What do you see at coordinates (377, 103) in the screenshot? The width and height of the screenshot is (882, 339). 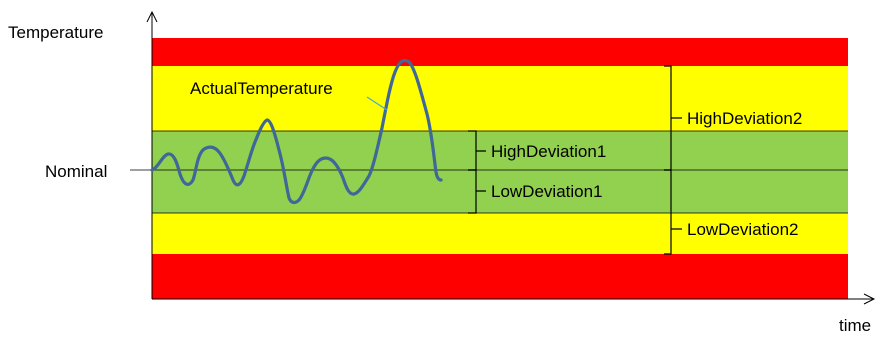 I see `actual-temperature-leader` at bounding box center [377, 103].